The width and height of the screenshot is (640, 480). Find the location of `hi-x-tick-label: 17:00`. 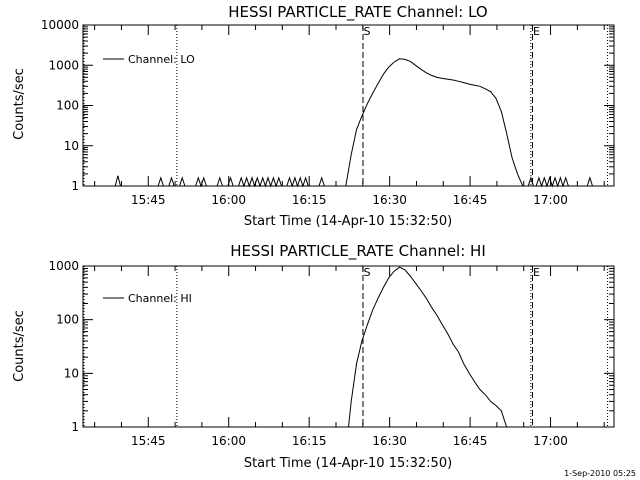

hi-x-tick-label: 17:00 is located at coordinates (550, 441).